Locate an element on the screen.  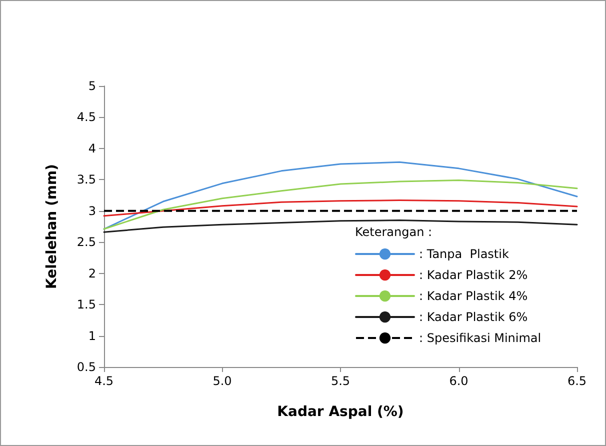
y-tick-label: 3 is located at coordinates (92, 211).